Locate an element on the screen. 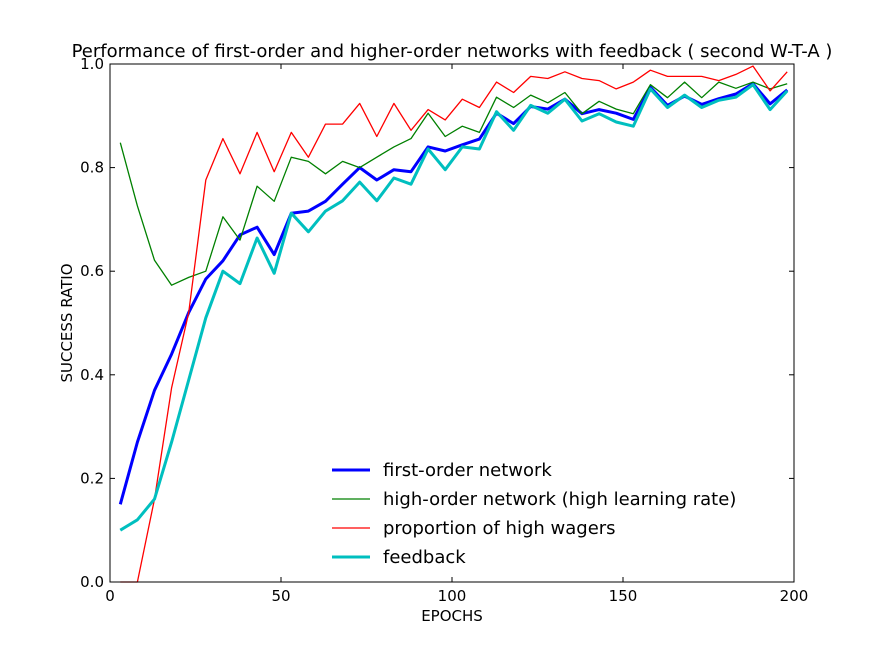 The height and width of the screenshot is (647, 882). legend-label: high-order network (high learning rate) is located at coordinates (559, 499).